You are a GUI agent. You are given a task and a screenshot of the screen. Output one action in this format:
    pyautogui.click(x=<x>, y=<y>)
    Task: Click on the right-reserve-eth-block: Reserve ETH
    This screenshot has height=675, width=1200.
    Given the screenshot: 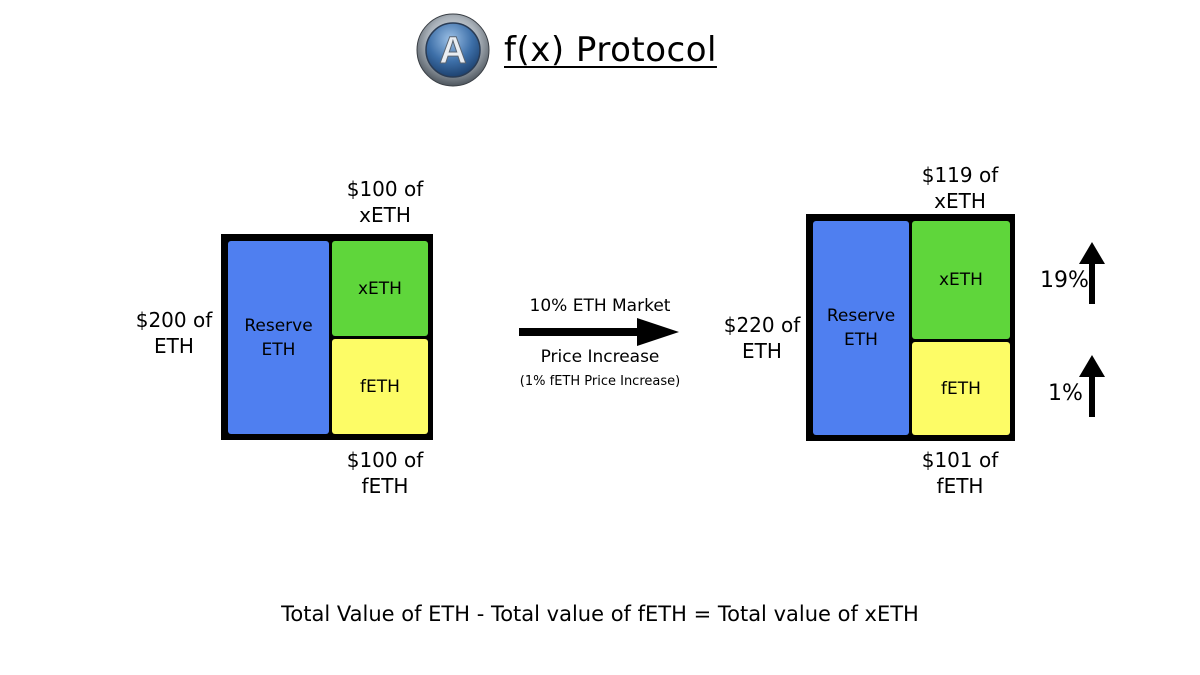 What is the action you would take?
    pyautogui.click(x=861, y=328)
    